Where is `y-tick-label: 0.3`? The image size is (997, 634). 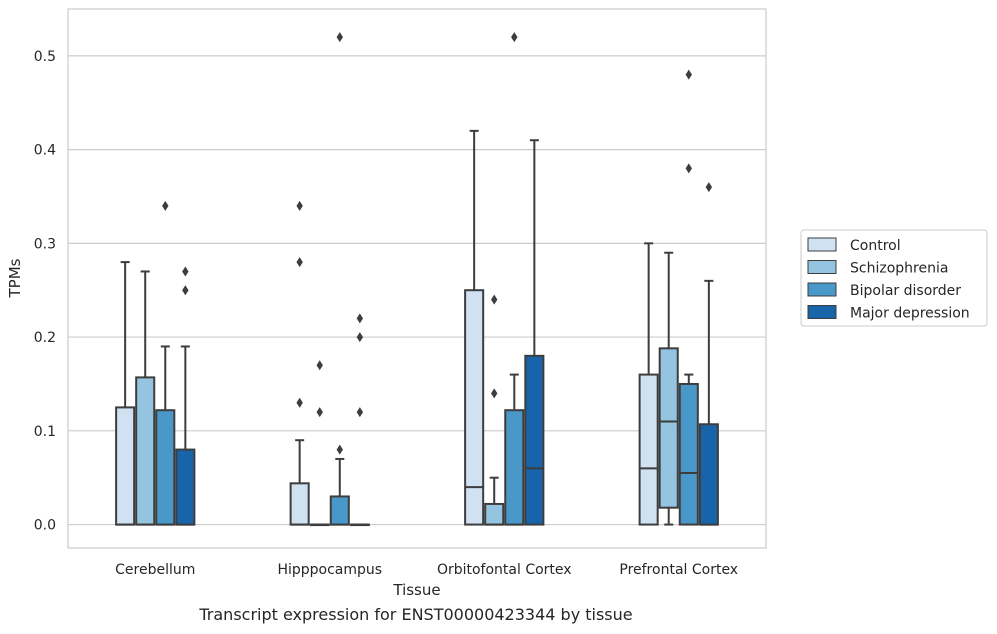
y-tick-label: 0.3 is located at coordinates (45, 244).